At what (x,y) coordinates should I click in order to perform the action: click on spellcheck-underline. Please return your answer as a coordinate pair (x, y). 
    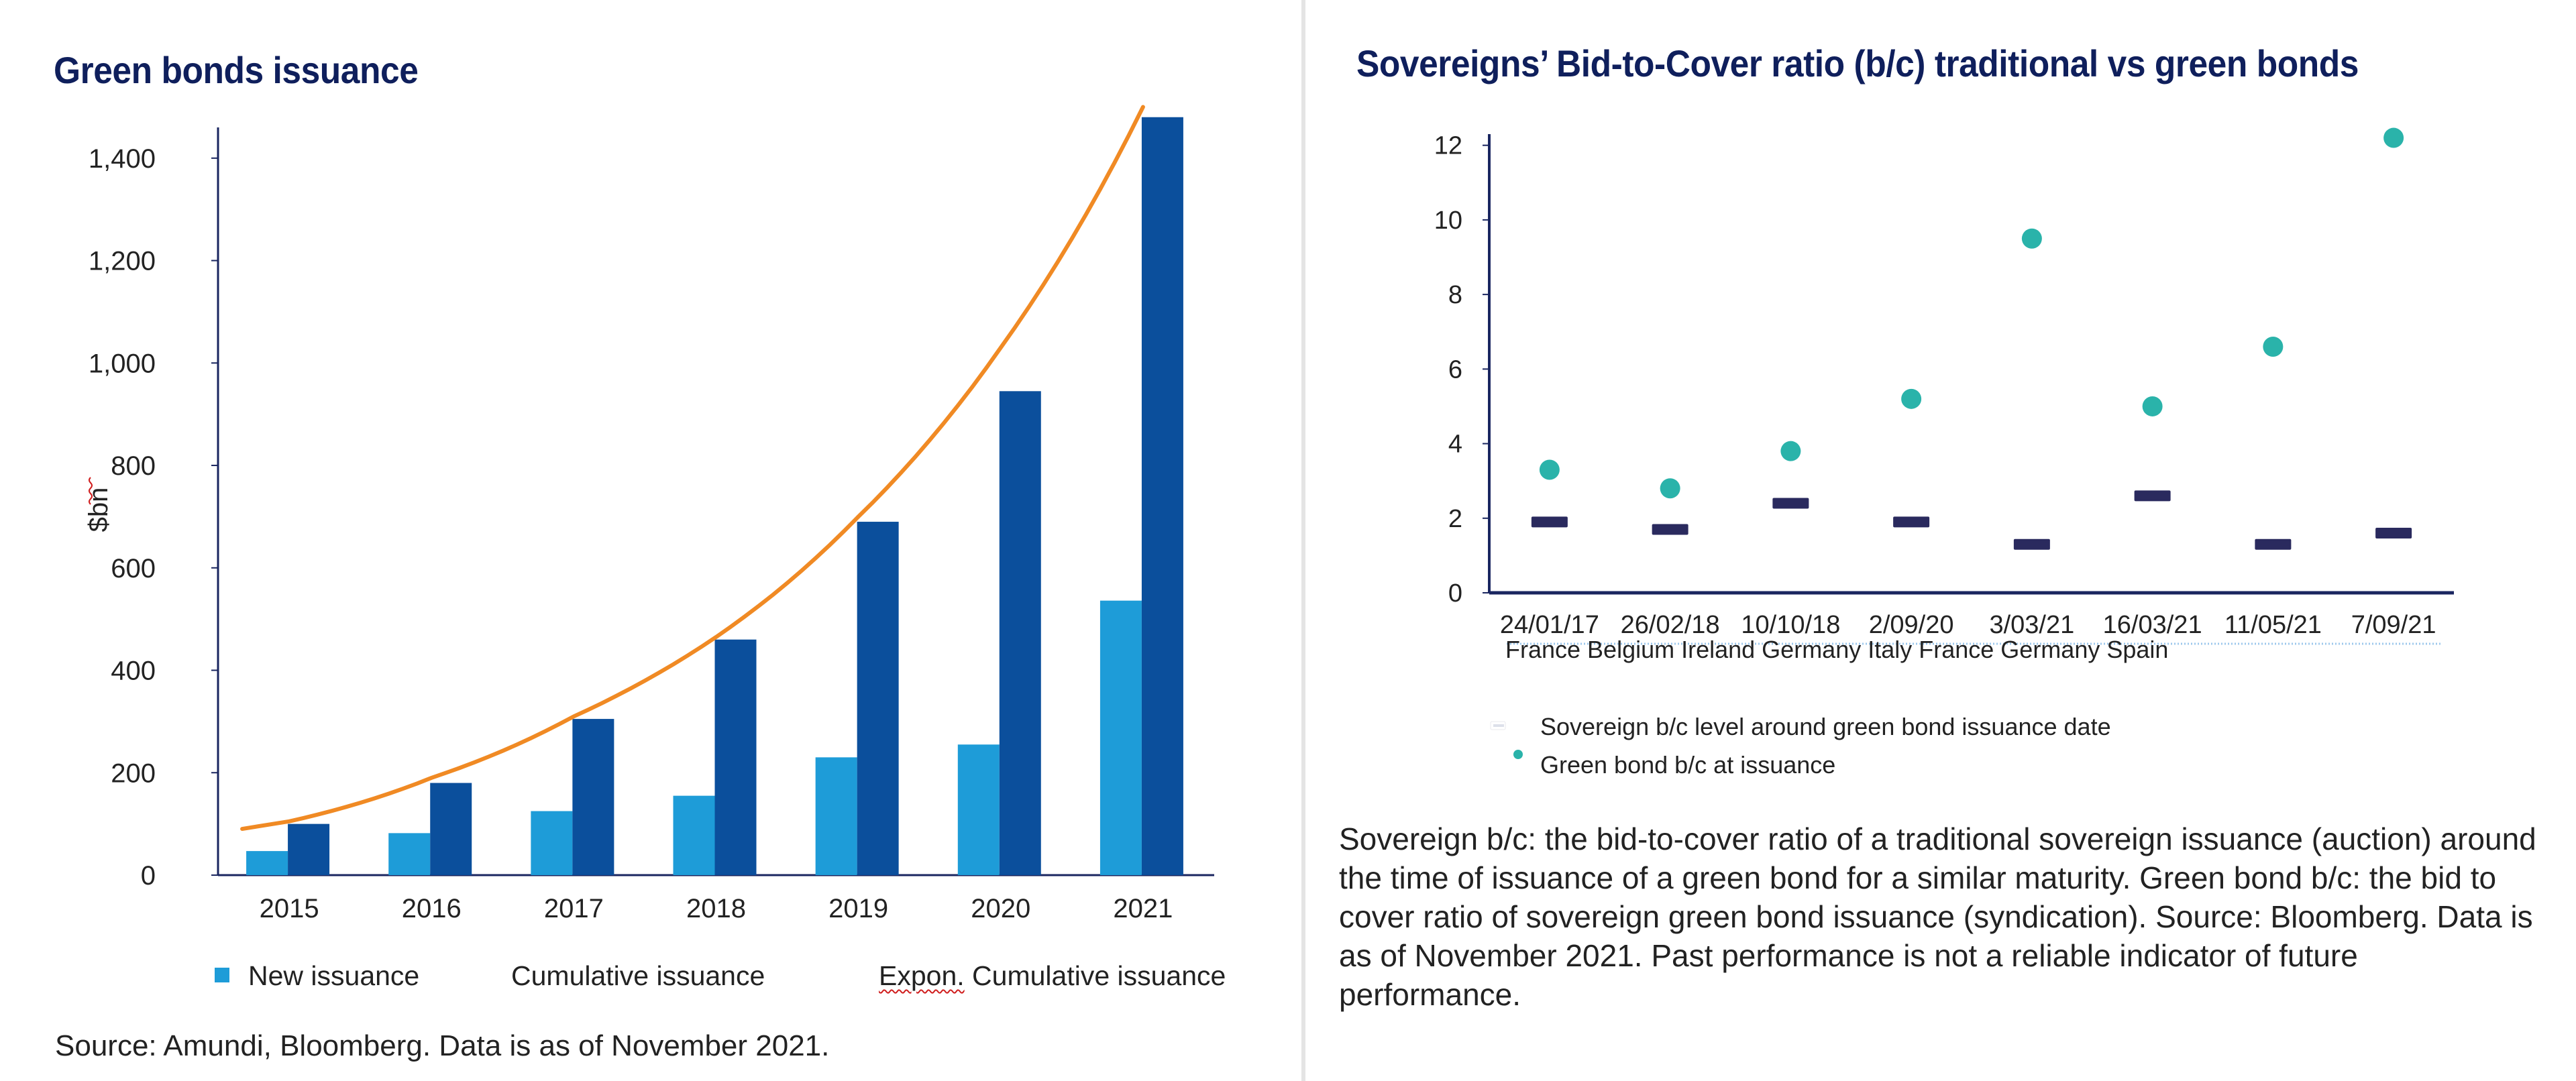
    Looking at the image, I should click on (91, 491).